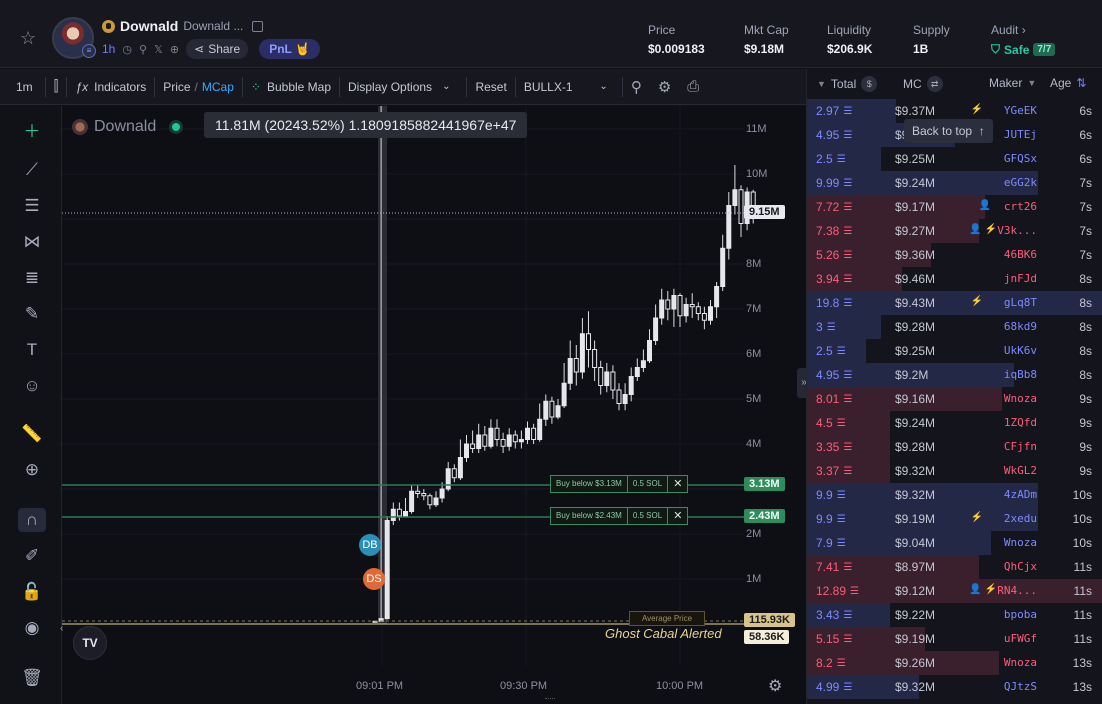 The image size is (1102, 704). What do you see at coordinates (693, 86) in the screenshot?
I see `camera-icon: ⎙` at bounding box center [693, 86].